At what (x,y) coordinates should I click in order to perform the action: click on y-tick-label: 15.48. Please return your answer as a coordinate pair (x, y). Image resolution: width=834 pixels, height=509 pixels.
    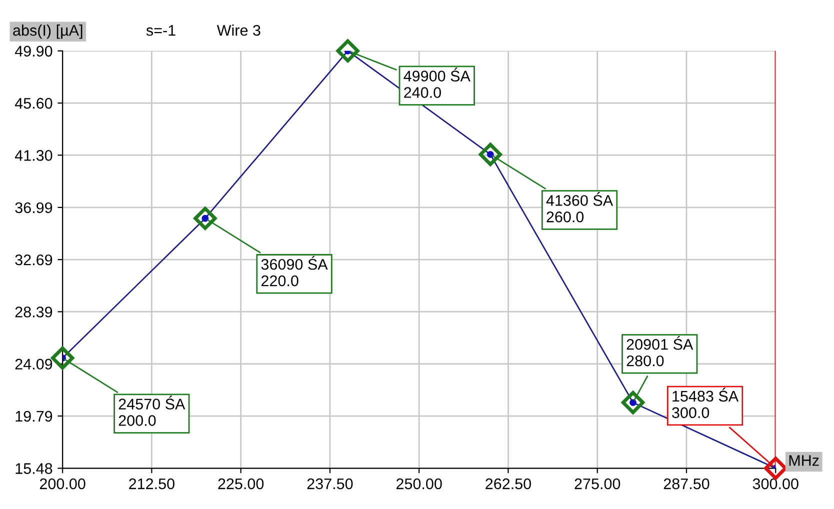
    Looking at the image, I should click on (34, 468).